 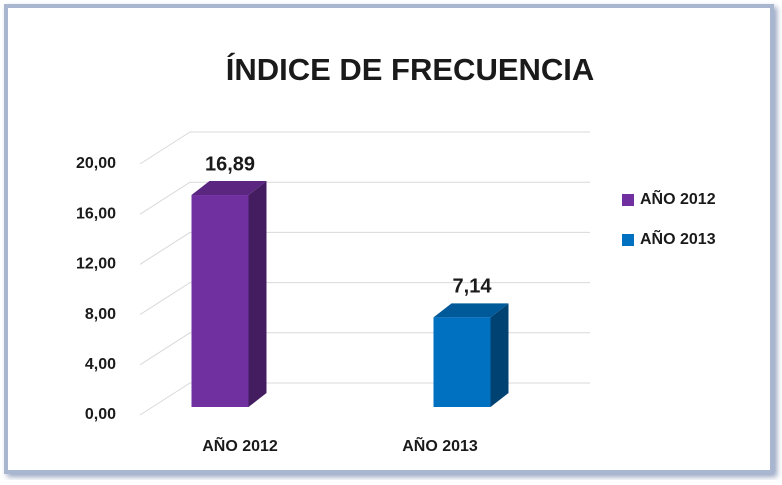 What do you see at coordinates (96, 163) in the screenshot?
I see `y-tick-label: 20,00` at bounding box center [96, 163].